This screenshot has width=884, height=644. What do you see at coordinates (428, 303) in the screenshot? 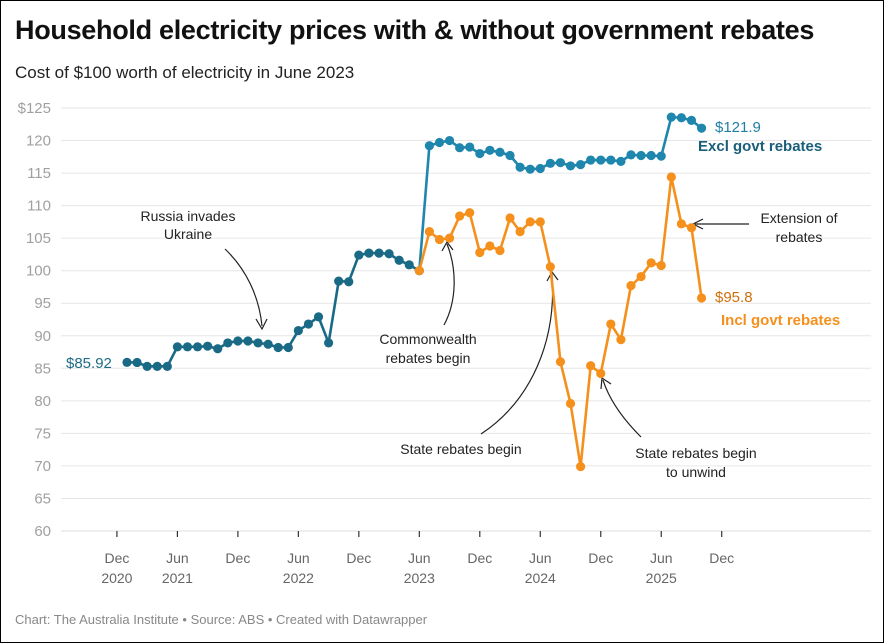
I see `annotation-commonwealth: Commonwealth rebates begin` at bounding box center [428, 303].